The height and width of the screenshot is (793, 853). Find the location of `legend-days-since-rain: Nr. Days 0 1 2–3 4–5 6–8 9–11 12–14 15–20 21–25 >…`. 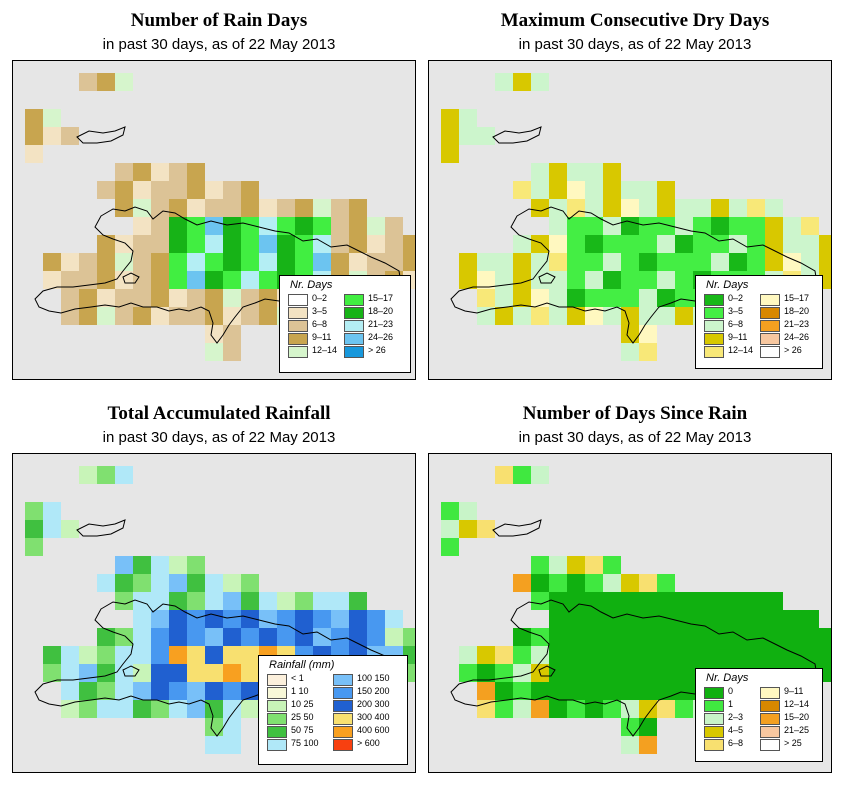

legend-days-since-rain: Nr. Days 0 1 2–3 4–5 6–8 9–11 12–14 15–20 21–25 >… is located at coordinates (759, 715).